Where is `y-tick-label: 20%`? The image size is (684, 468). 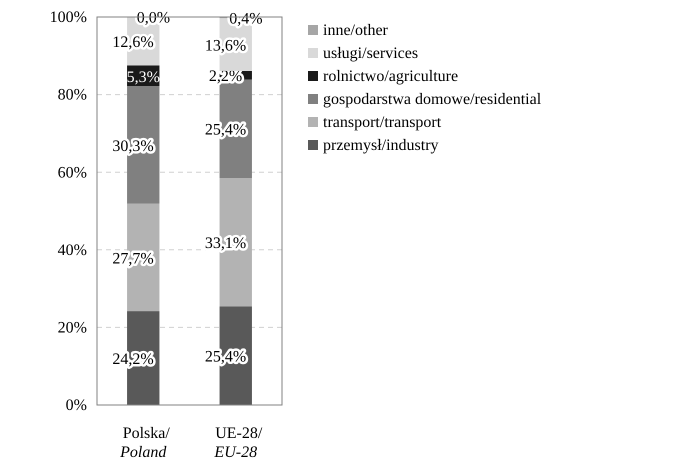
y-tick-label: 20% is located at coordinates (72, 328).